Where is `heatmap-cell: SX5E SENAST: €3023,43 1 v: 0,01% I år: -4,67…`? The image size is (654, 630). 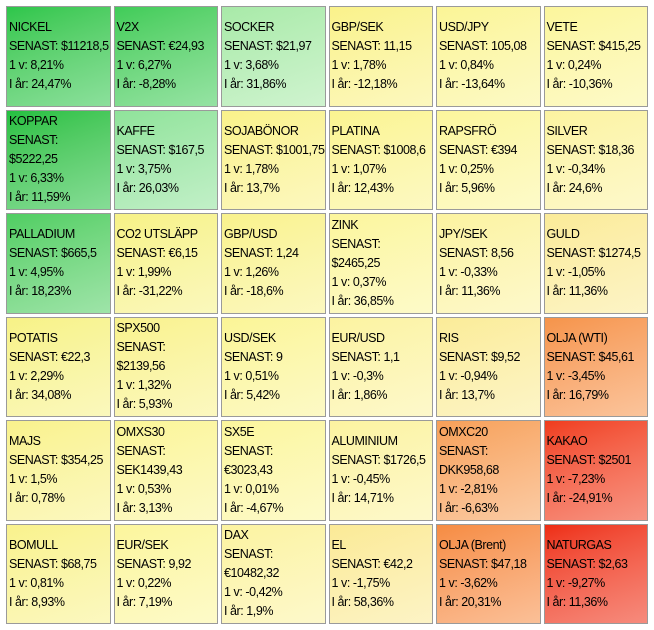 heatmap-cell: SX5E SENAST: €3023,43 1 v: 0,01% I år: -4,67… is located at coordinates (273, 470).